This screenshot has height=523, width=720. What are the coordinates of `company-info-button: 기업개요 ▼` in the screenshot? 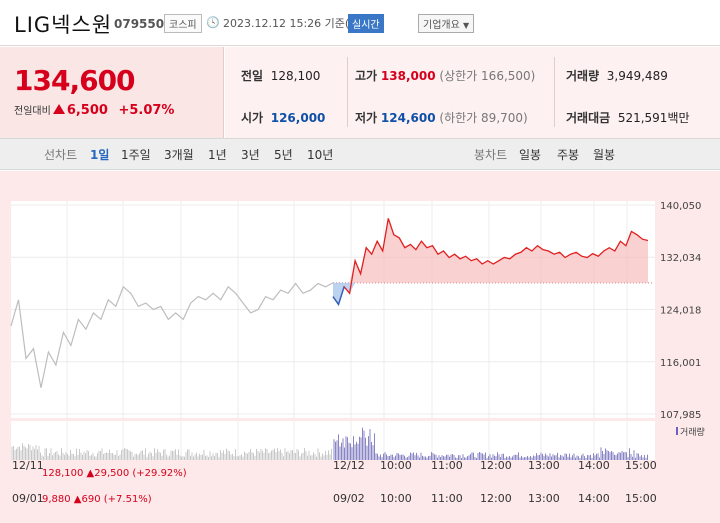 It's located at (446, 23).